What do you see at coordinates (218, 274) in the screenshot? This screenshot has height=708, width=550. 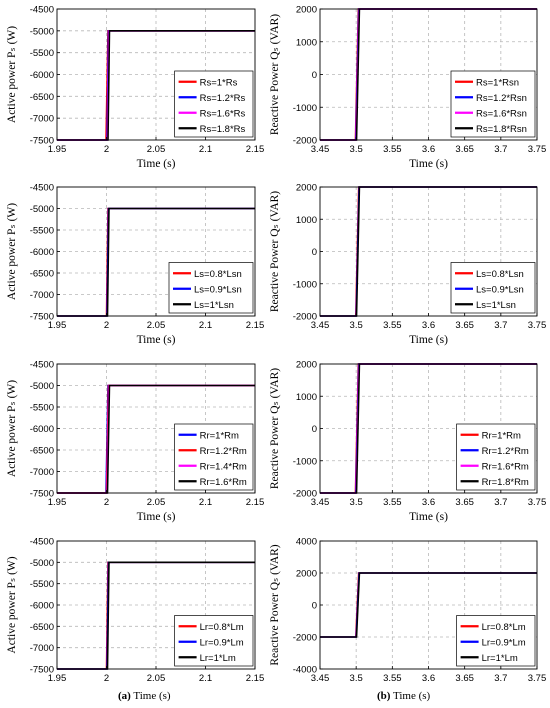 I see `legend-label: Ls=0.8*Lsn` at bounding box center [218, 274].